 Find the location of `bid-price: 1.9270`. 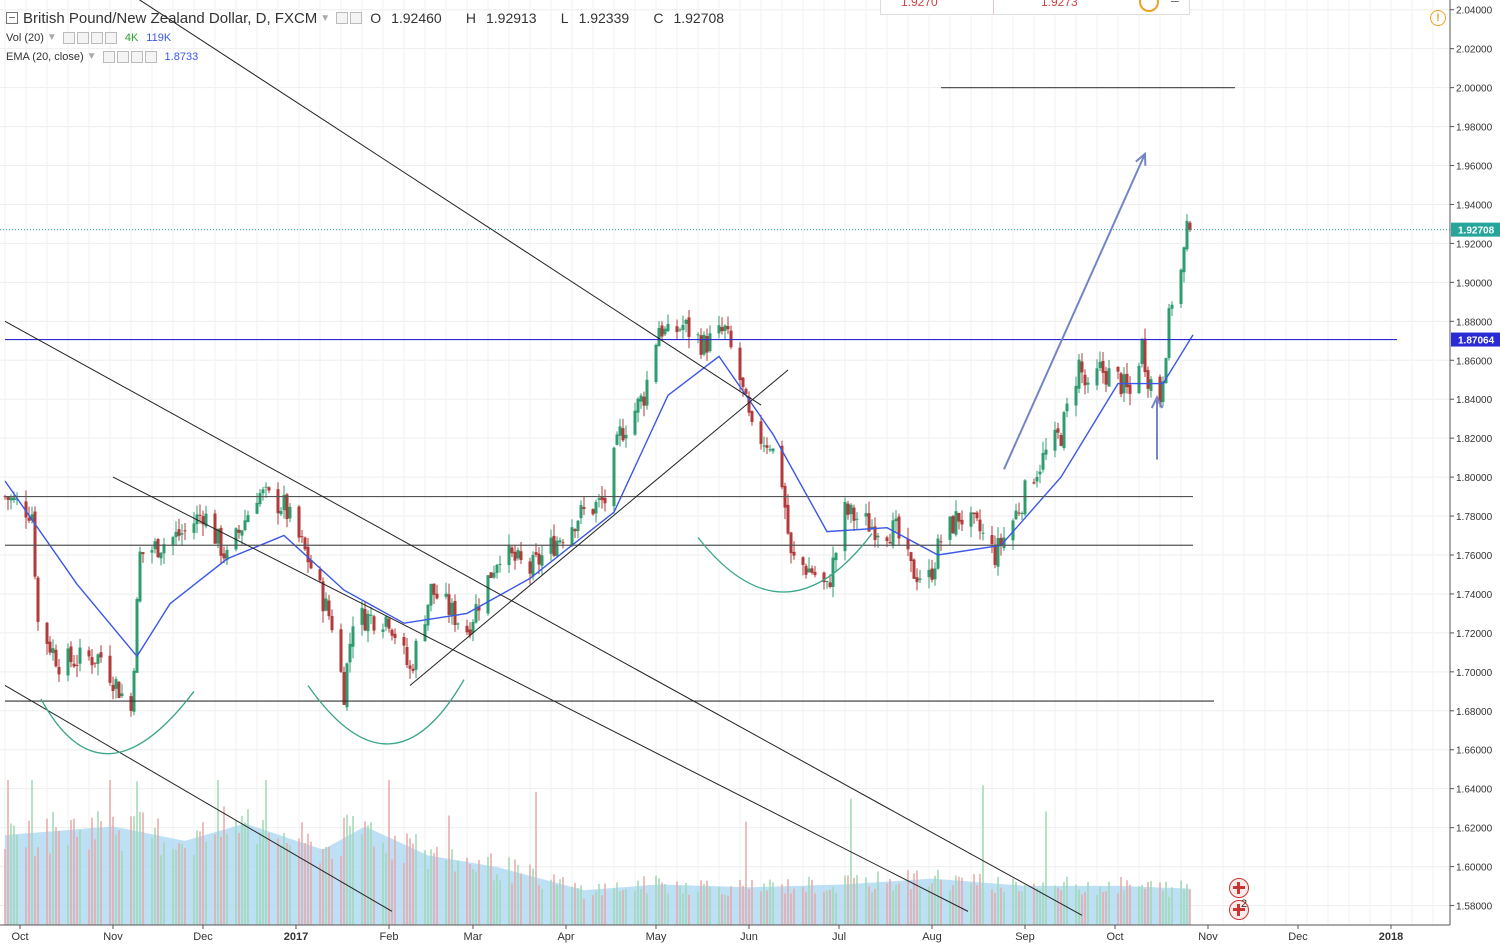

bid-price: 1.9270 is located at coordinates (919, 4).